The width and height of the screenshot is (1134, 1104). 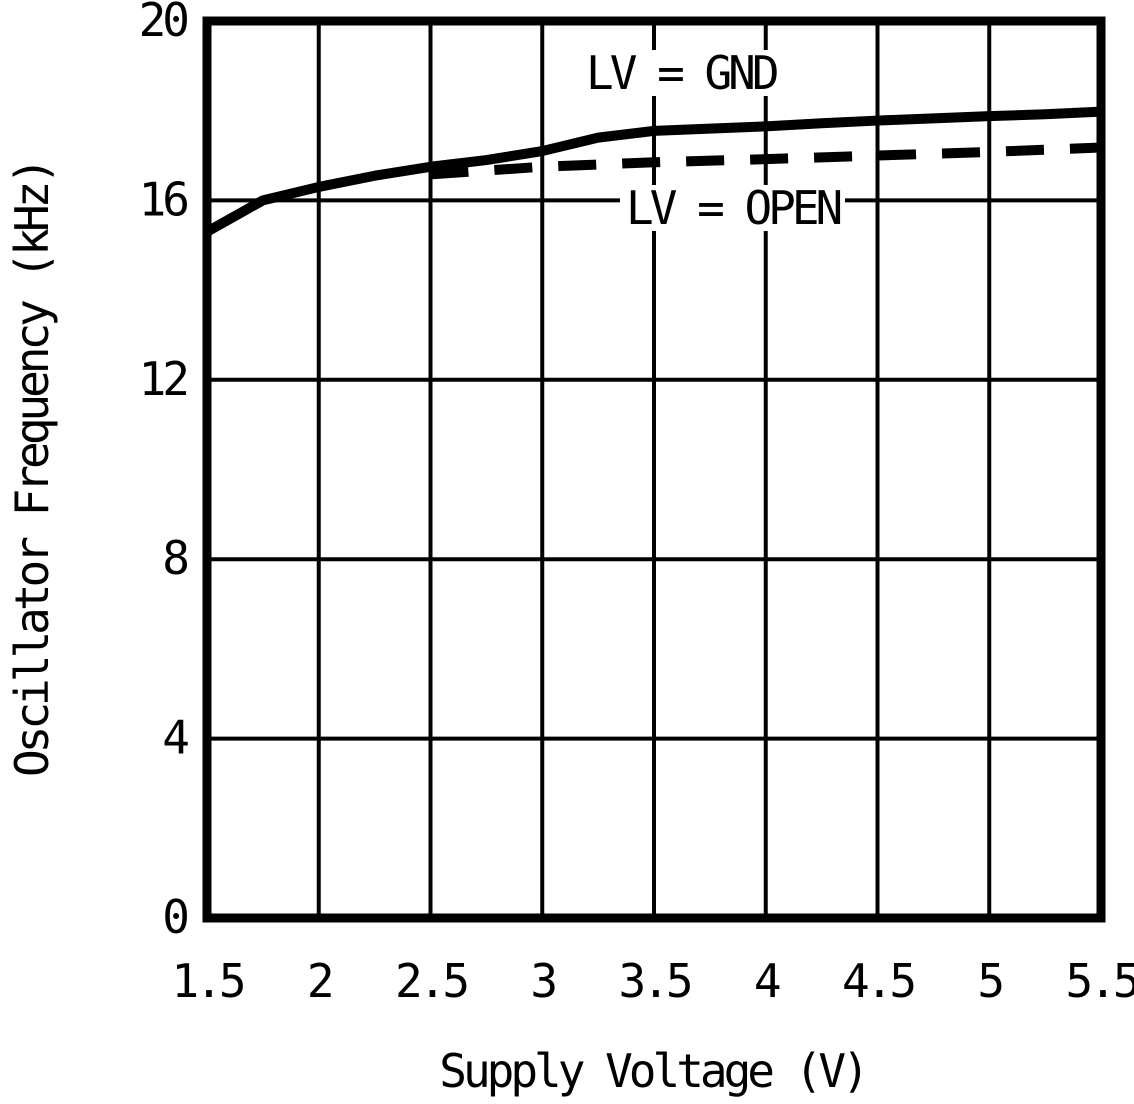 I want to click on x-tick-label: 4, so click(x=767, y=981).